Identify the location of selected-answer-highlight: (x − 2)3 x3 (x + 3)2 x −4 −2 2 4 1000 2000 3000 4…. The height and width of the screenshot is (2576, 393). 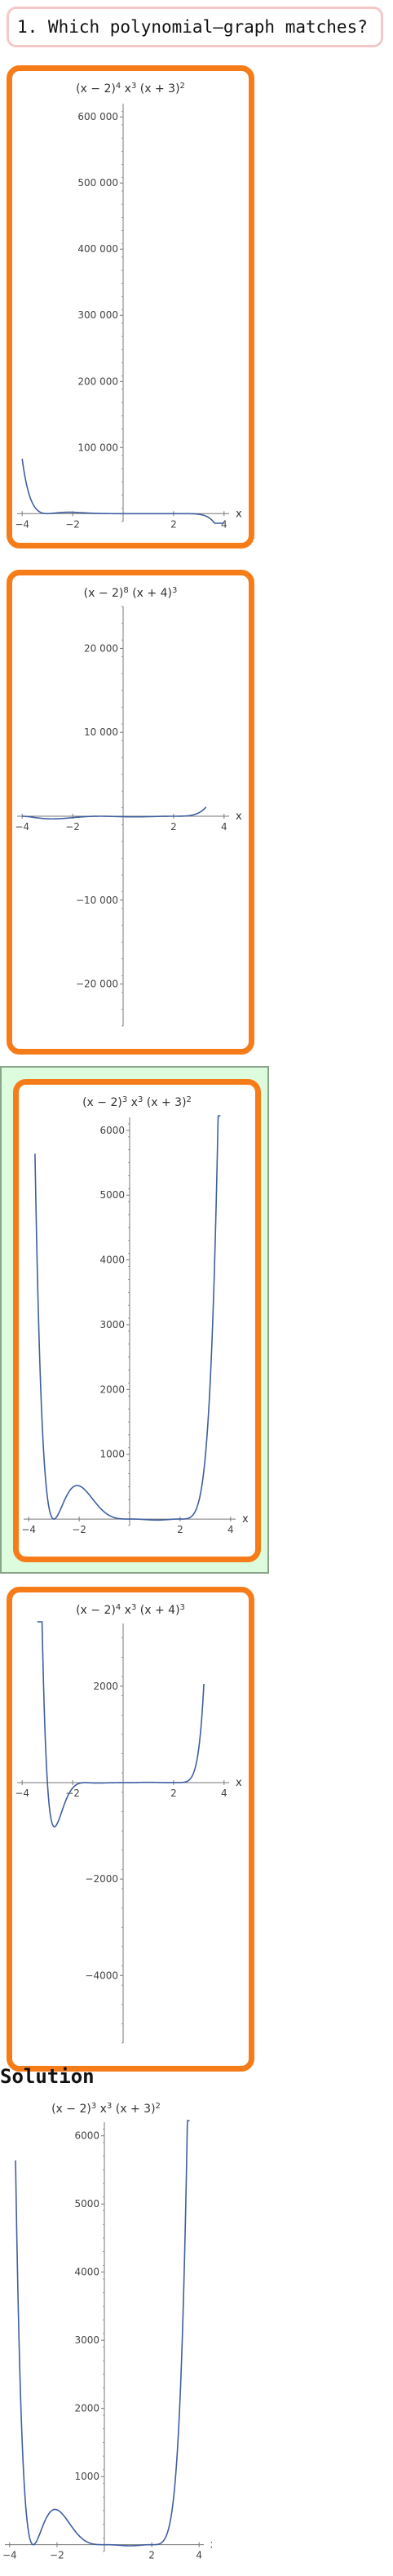
(134, 1320).